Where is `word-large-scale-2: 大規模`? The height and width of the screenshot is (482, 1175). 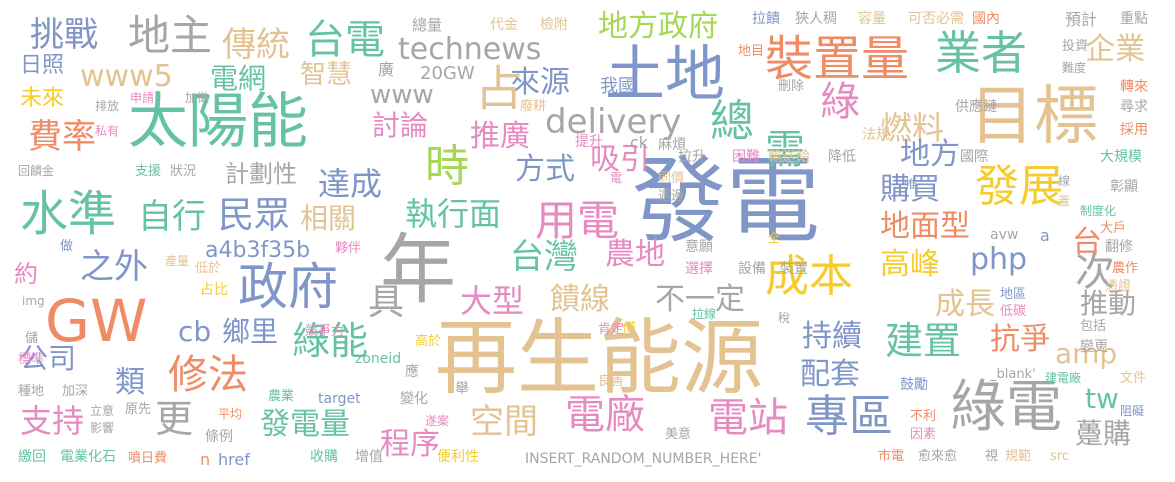 word-large-scale-2: 大規模 is located at coordinates (1121, 157).